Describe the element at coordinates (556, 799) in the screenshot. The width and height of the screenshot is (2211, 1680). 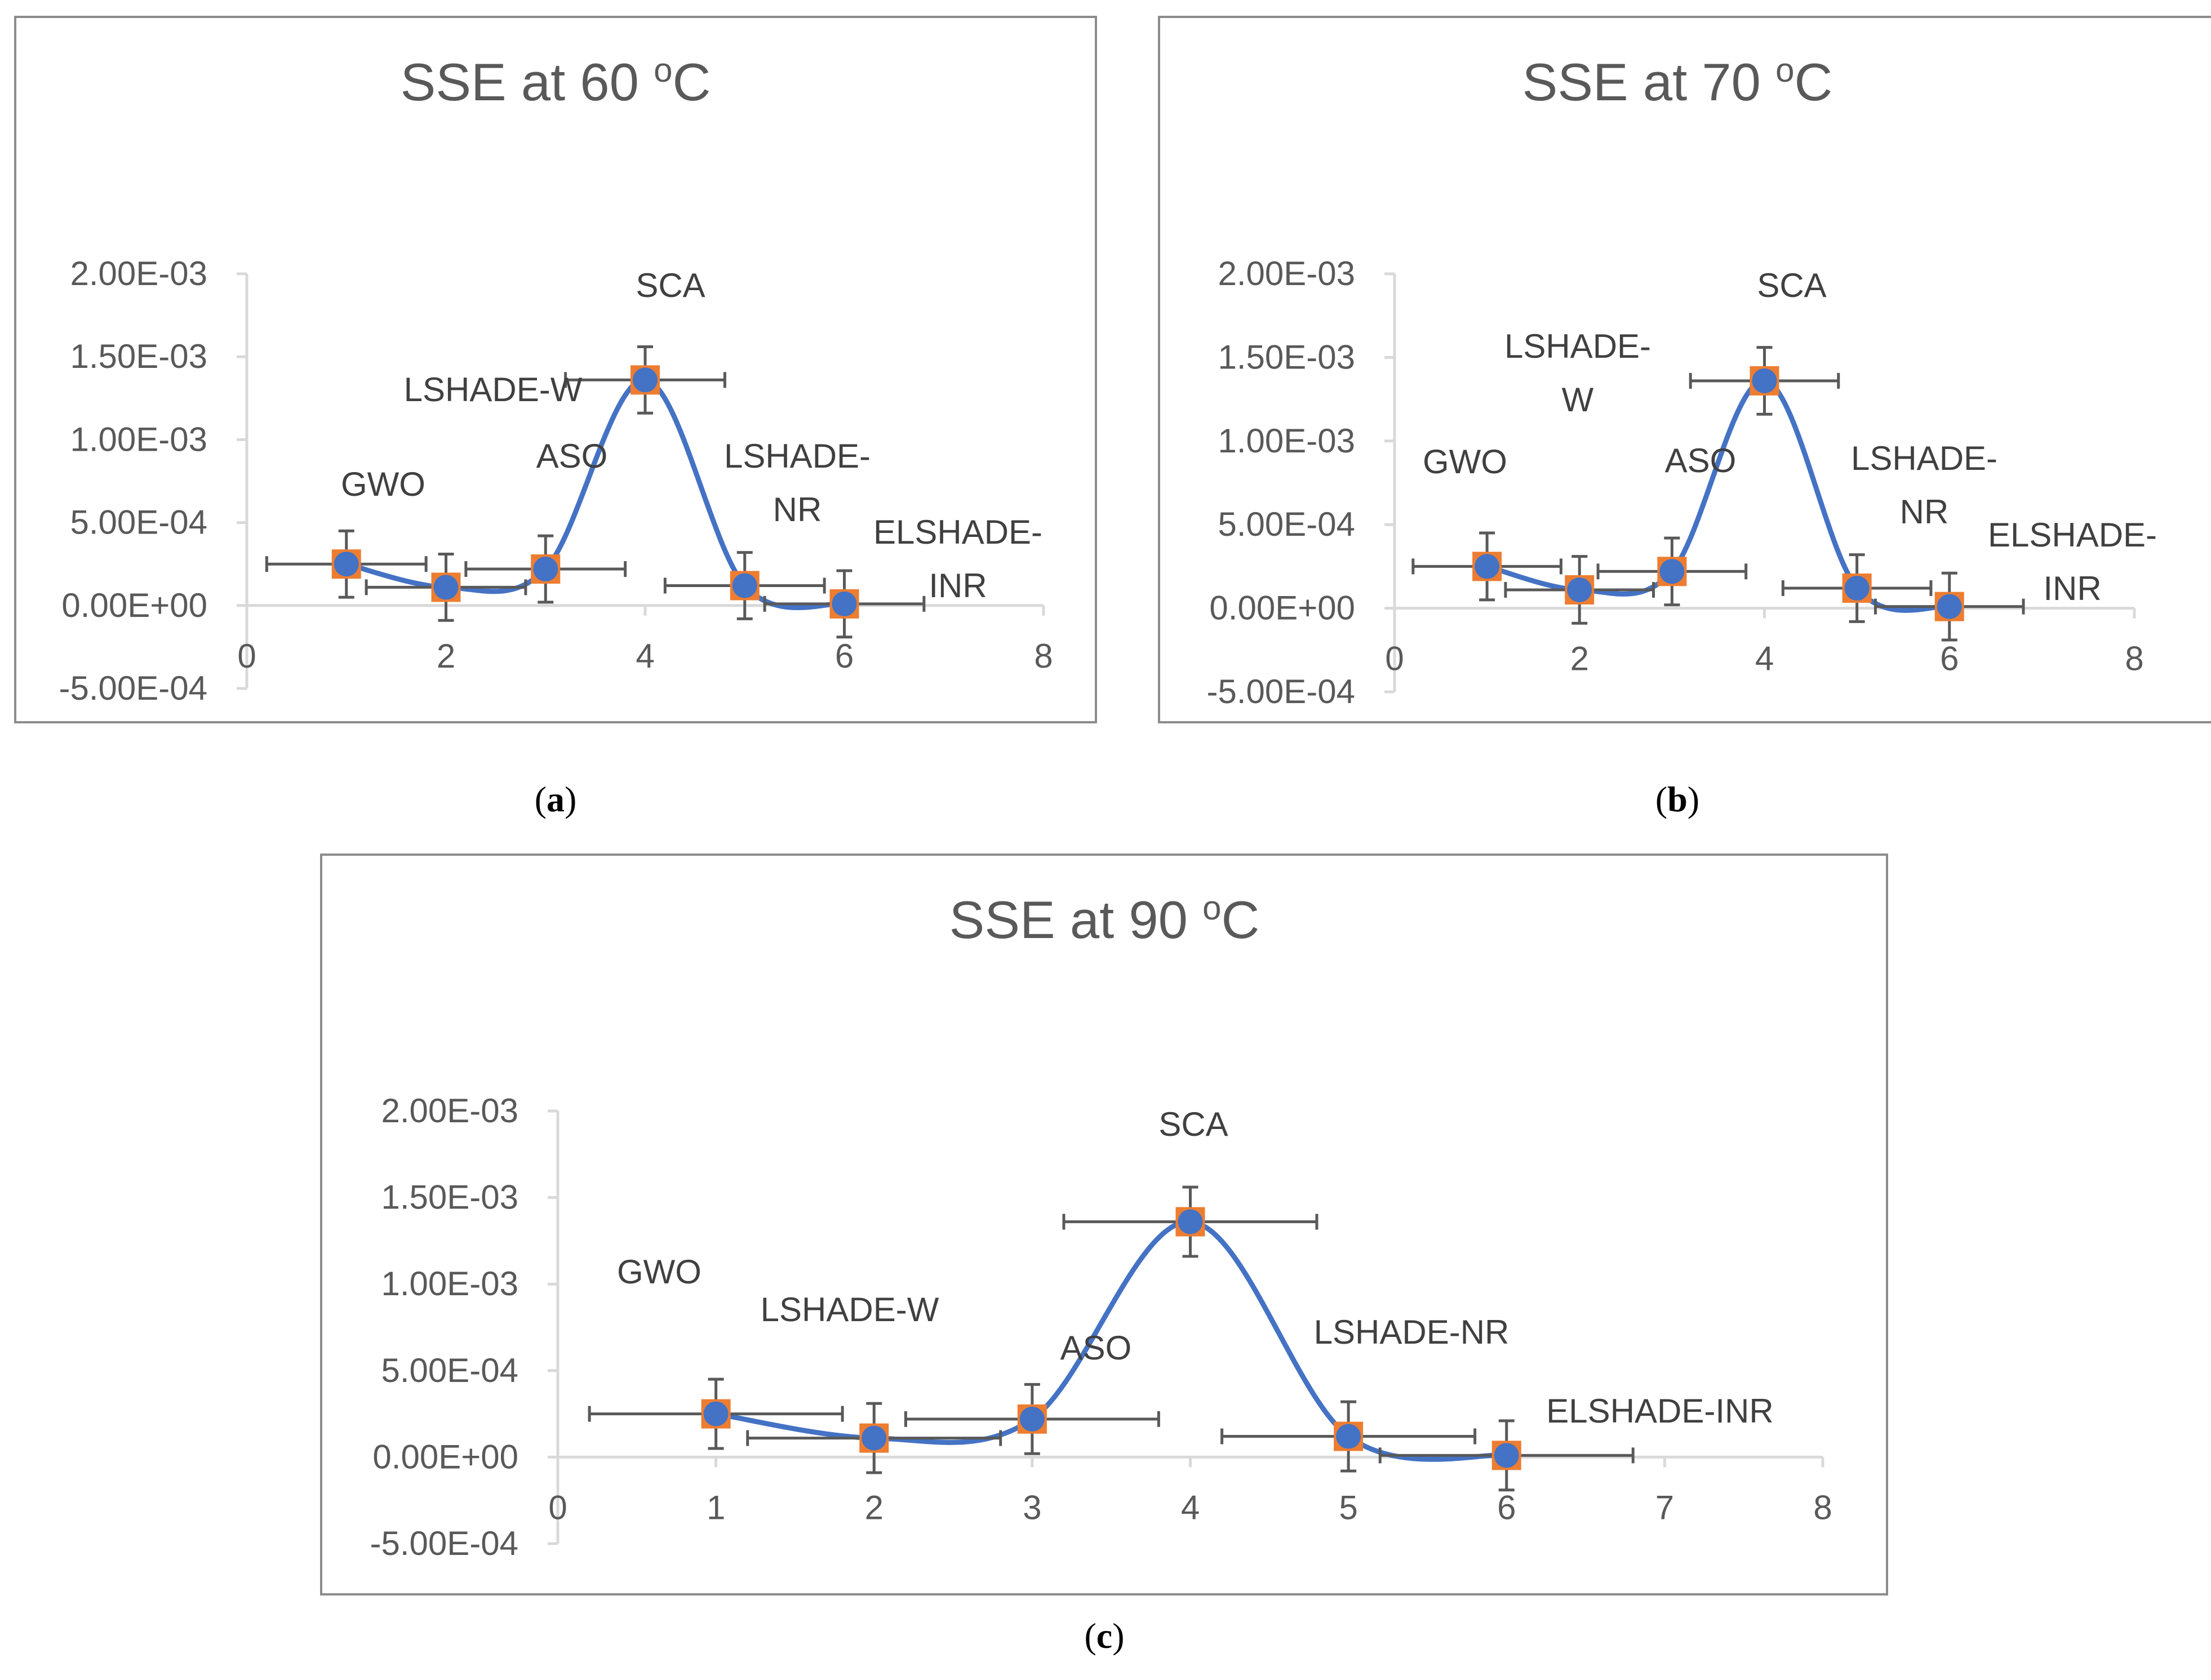
I see `panel-caption: (a)` at that location.